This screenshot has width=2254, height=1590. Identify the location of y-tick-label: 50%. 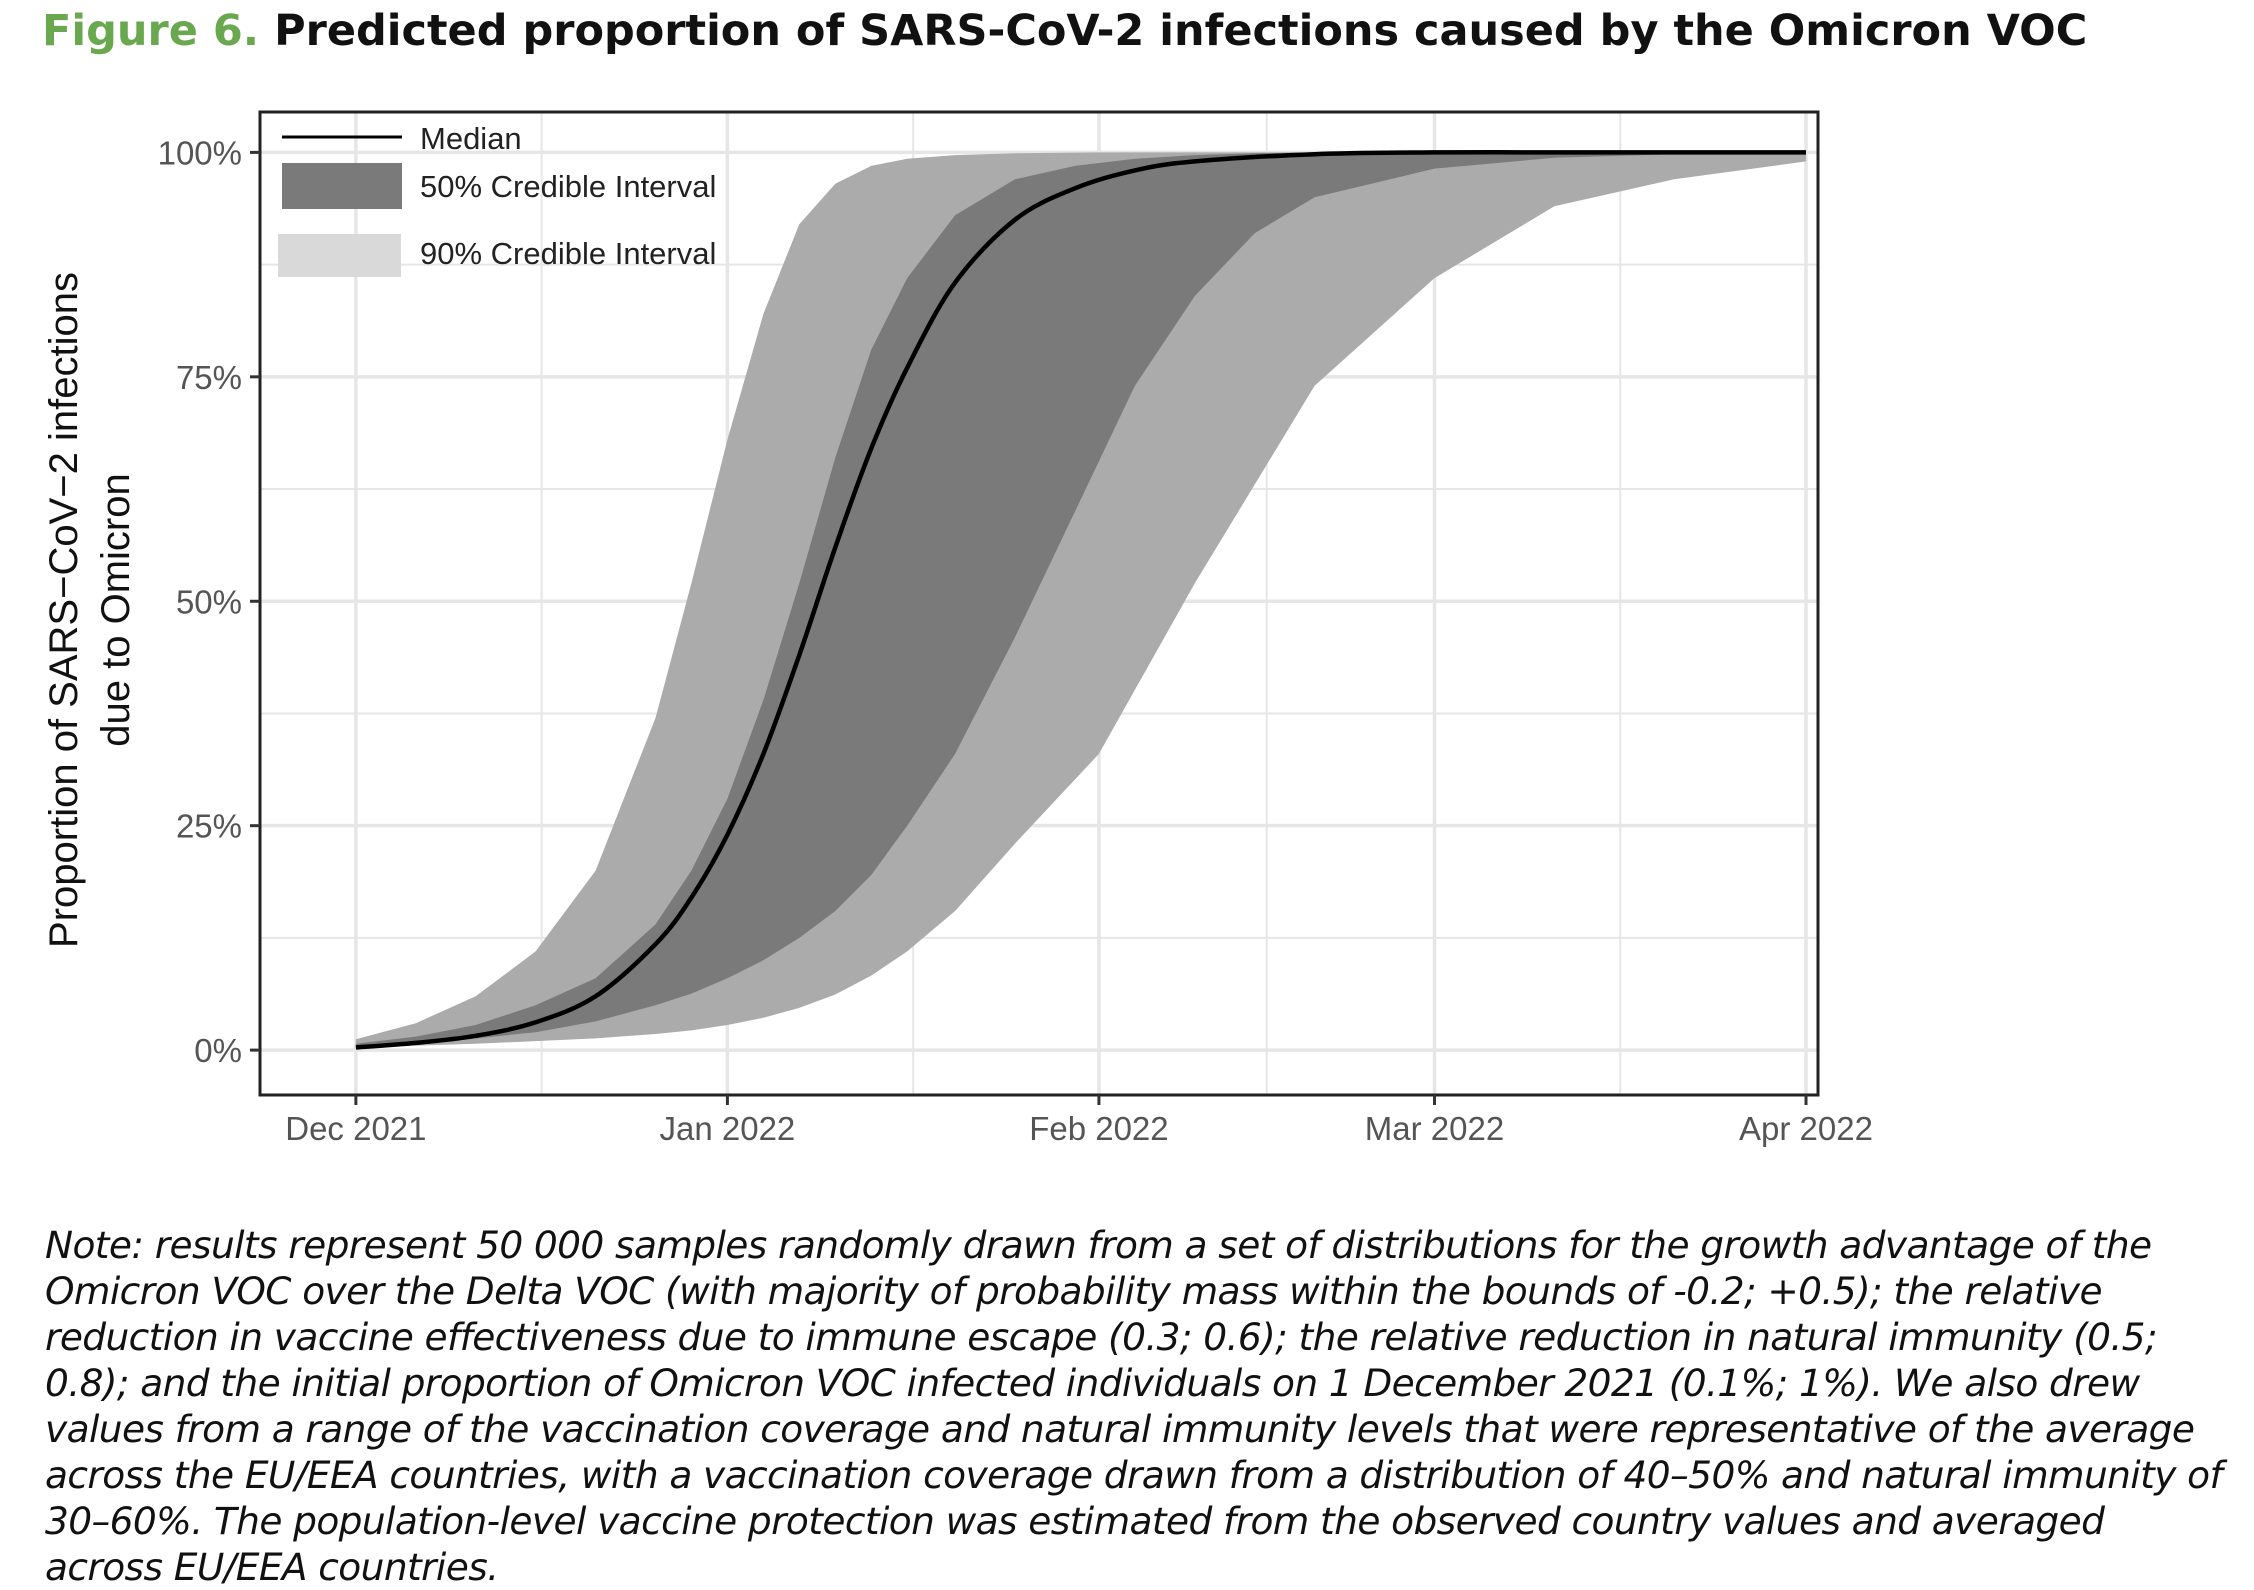
(209, 601).